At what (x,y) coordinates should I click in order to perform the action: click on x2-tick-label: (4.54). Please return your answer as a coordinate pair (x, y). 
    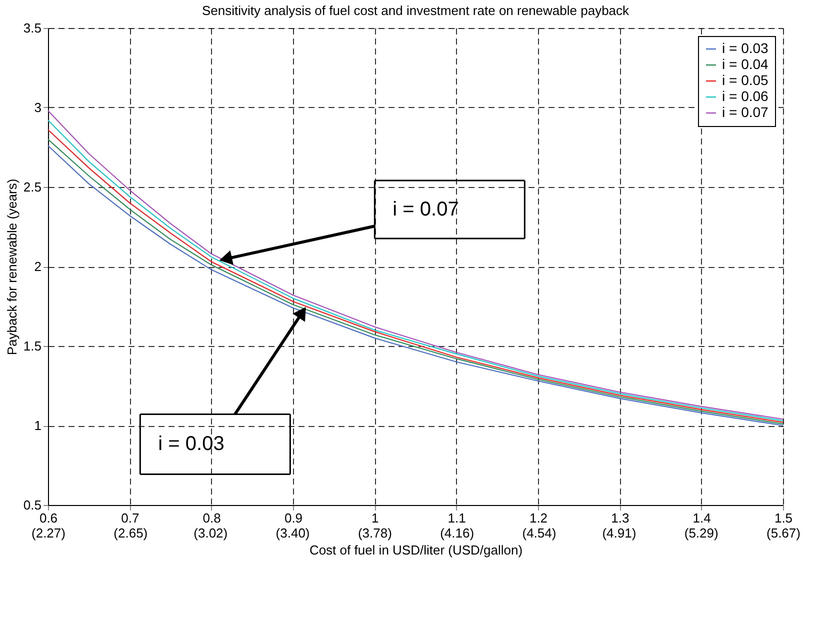
    Looking at the image, I should click on (539, 533).